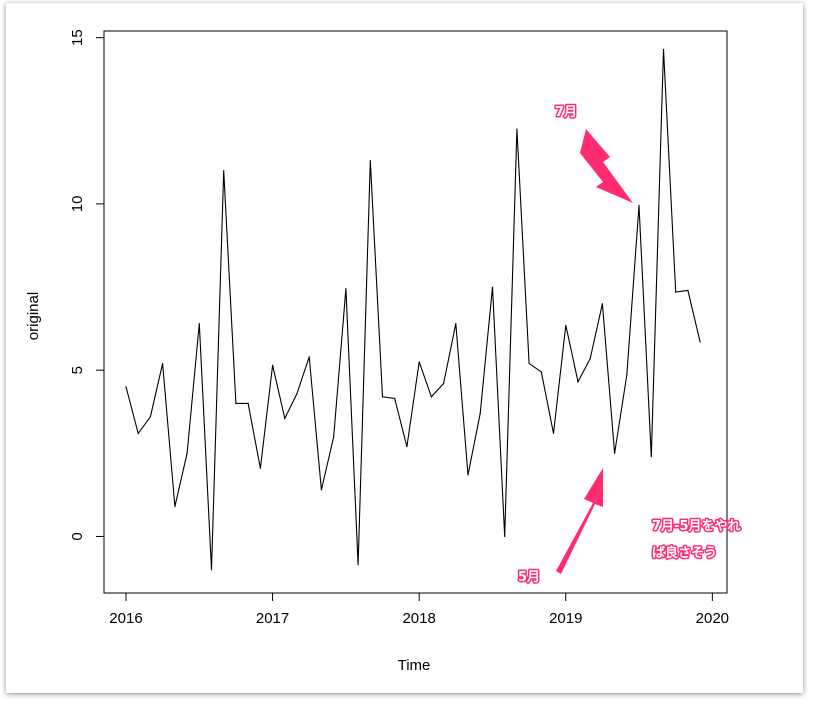 The height and width of the screenshot is (702, 814). What do you see at coordinates (696, 526) in the screenshot?
I see `annotation-note-line1: 7月-5月をやれ` at bounding box center [696, 526].